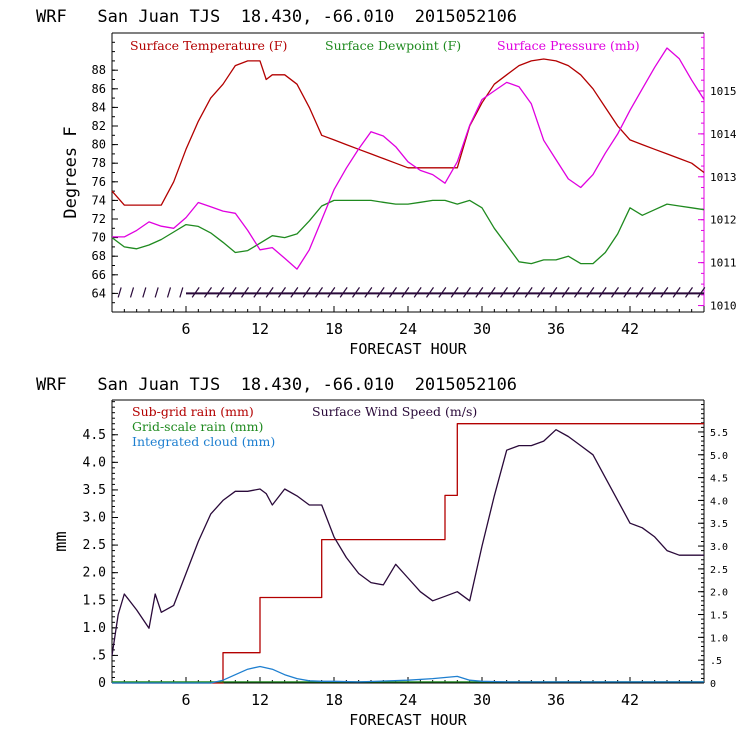  What do you see at coordinates (723, 91) in the screenshot?
I see `y-right-tick-label: 1015` at bounding box center [723, 91].